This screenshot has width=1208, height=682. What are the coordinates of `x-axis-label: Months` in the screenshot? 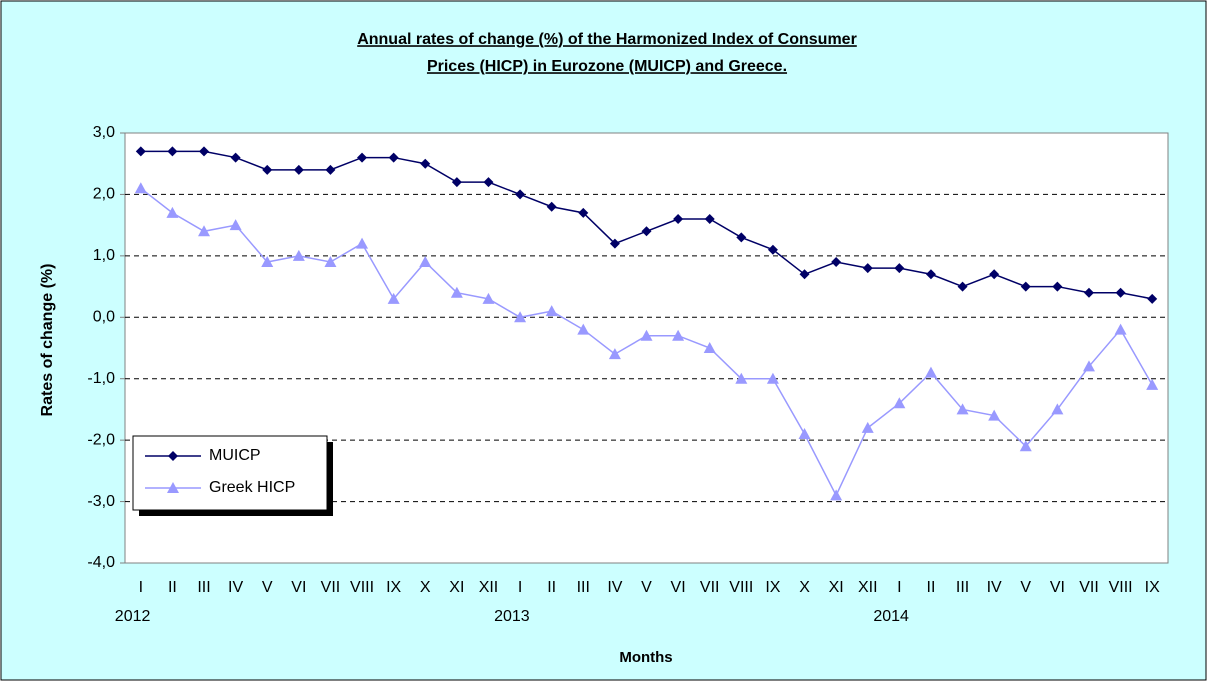 It's located at (645, 657).